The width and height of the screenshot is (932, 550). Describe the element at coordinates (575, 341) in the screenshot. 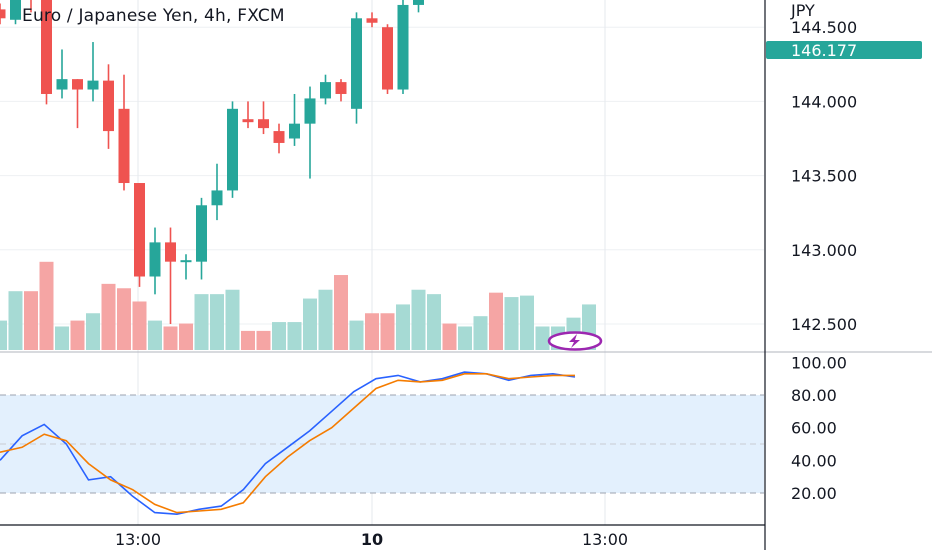

I see `lightning-bolt-icon` at that location.